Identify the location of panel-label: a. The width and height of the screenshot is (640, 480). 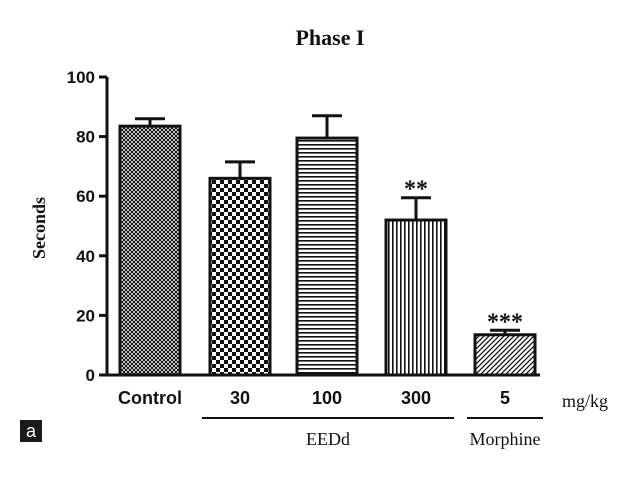
(31, 431).